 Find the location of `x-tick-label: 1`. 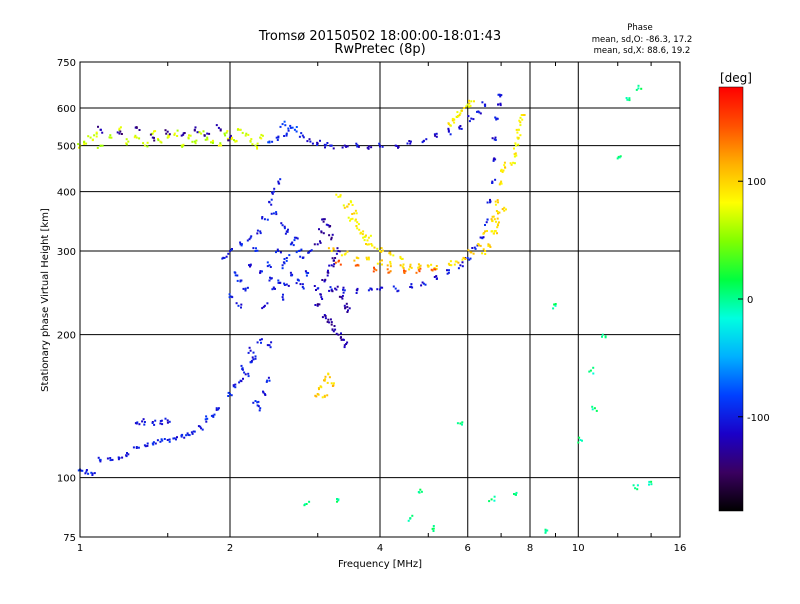

x-tick-label: 1 is located at coordinates (80, 548).